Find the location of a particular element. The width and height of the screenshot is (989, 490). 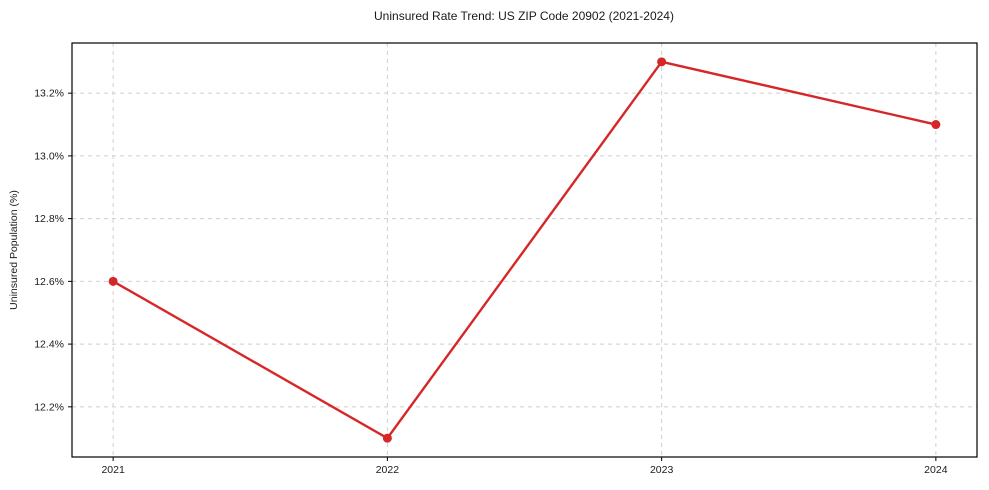

y-axis-label: Uninsured Population (%) is located at coordinates (14, 250).